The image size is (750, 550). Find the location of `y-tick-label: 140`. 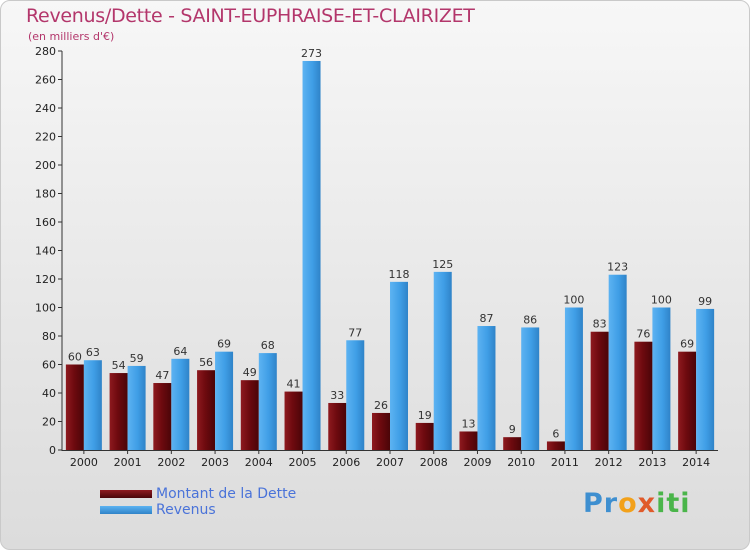

y-tick-label: 140 is located at coordinates (45, 251).